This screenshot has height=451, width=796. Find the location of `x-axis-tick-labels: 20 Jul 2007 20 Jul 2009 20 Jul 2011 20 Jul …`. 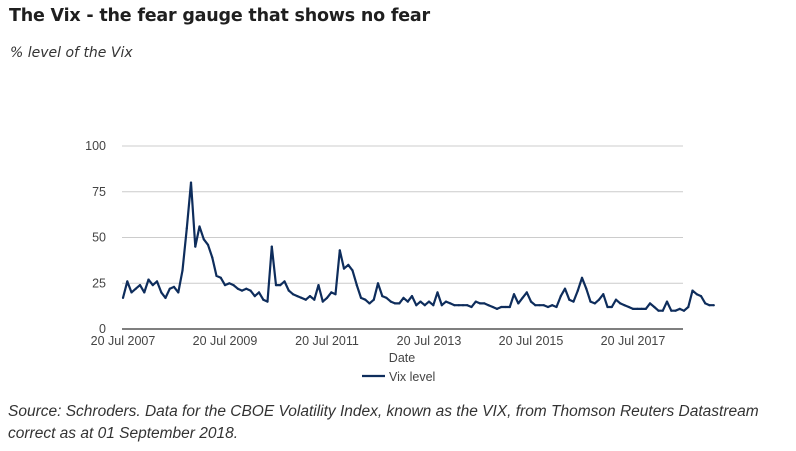

x-axis-tick-labels: 20 Jul 2007 20 Jul 2009 20 Jul 2011 20 Jul … is located at coordinates (378, 341).